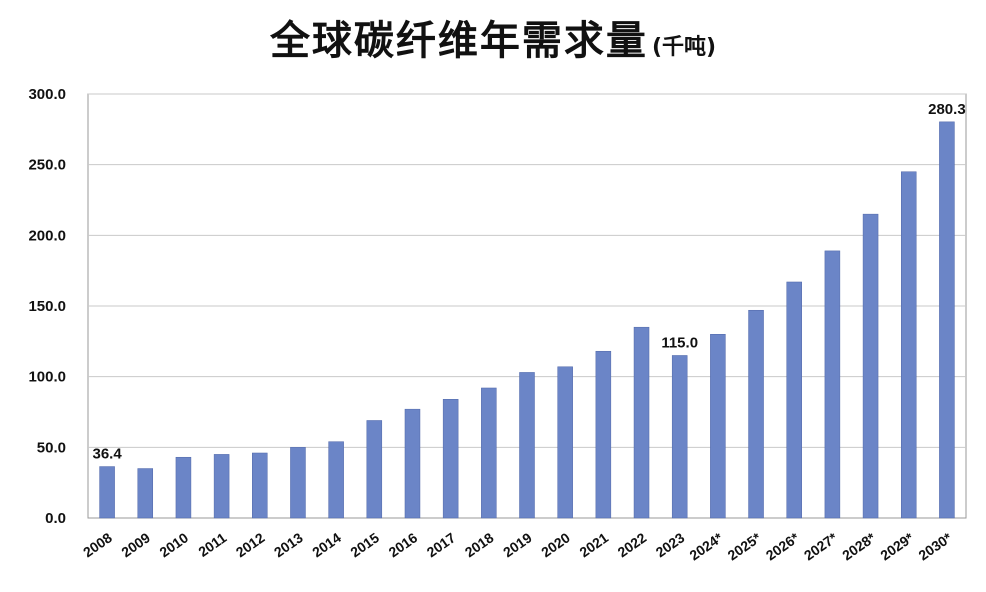 This screenshot has height=592, width=986. What do you see at coordinates (97, 544) in the screenshot?
I see `x-tick-label: 2008` at bounding box center [97, 544].